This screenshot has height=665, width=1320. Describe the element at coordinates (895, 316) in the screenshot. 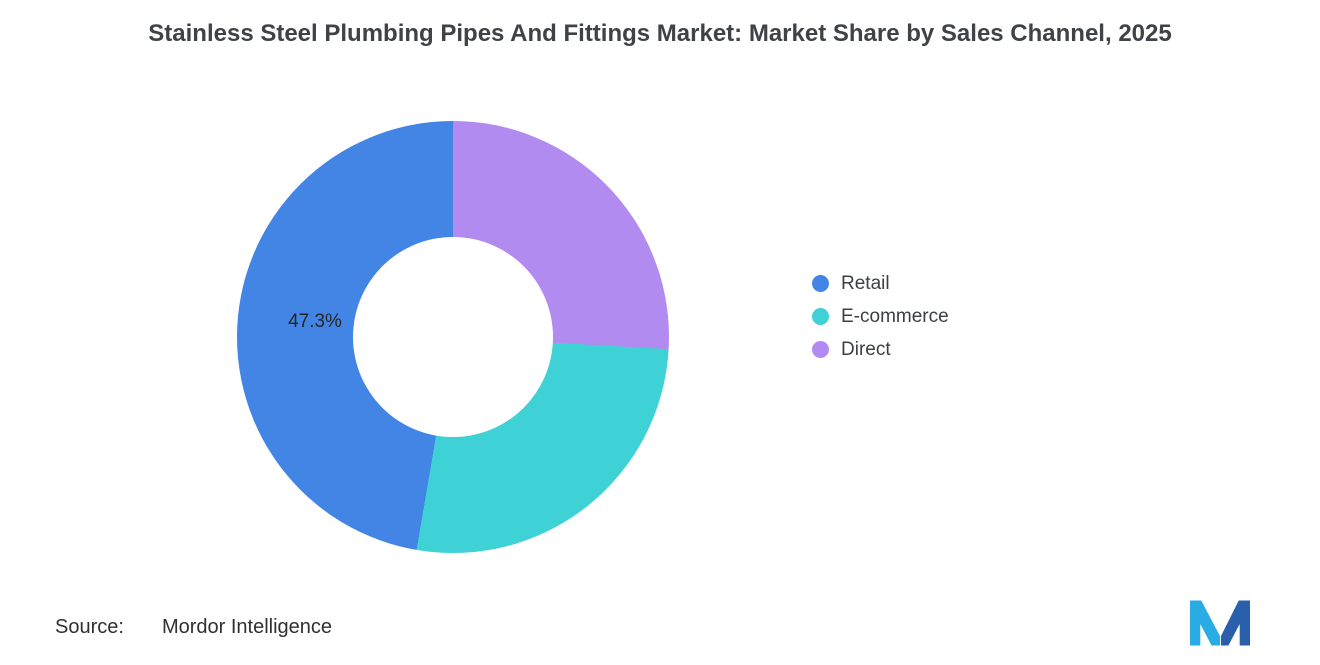

I see `legend-item-label: E-commerce` at that location.